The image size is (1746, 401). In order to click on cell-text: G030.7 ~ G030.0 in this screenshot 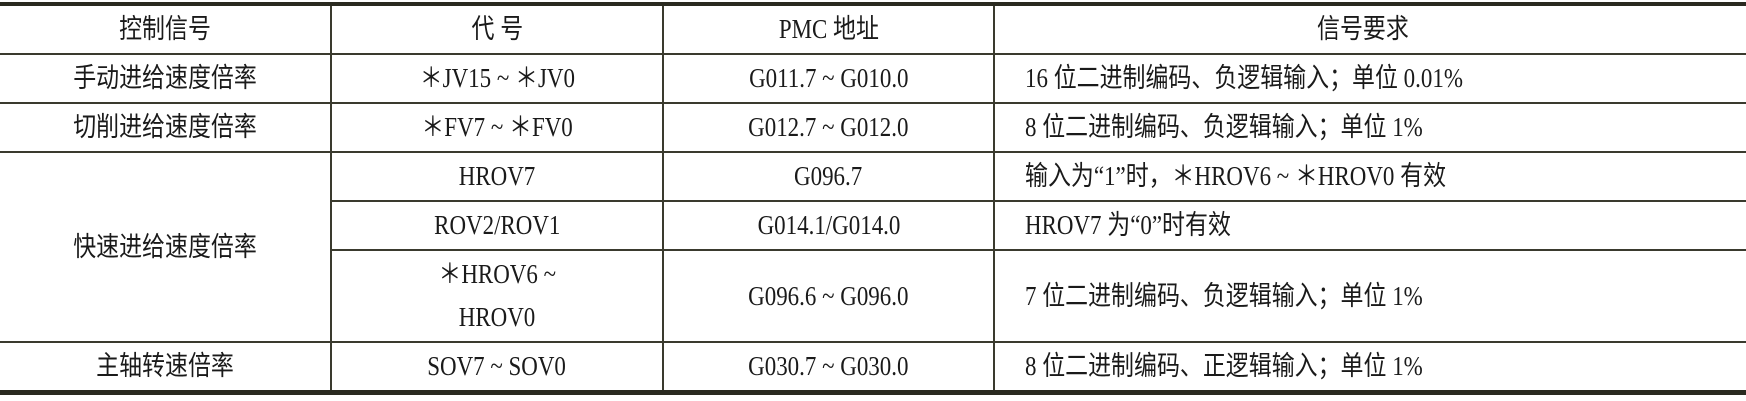, I will do `click(828, 366)`.